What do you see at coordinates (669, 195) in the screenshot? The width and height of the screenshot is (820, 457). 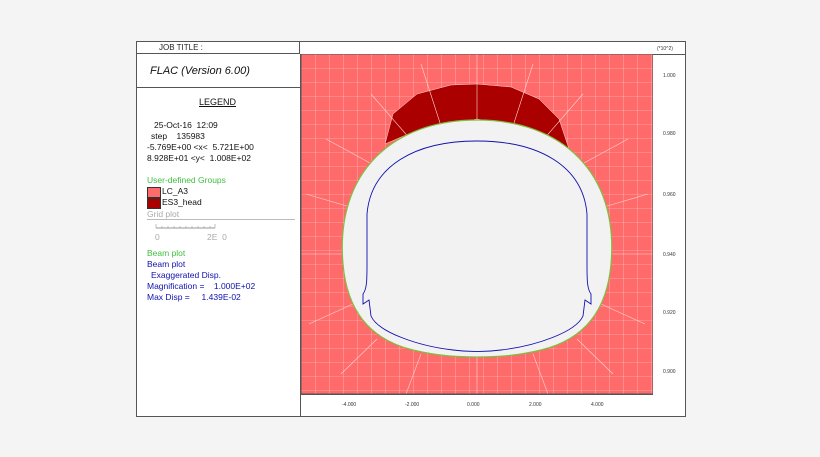 I see `y-tick-label: 0.960` at bounding box center [669, 195].